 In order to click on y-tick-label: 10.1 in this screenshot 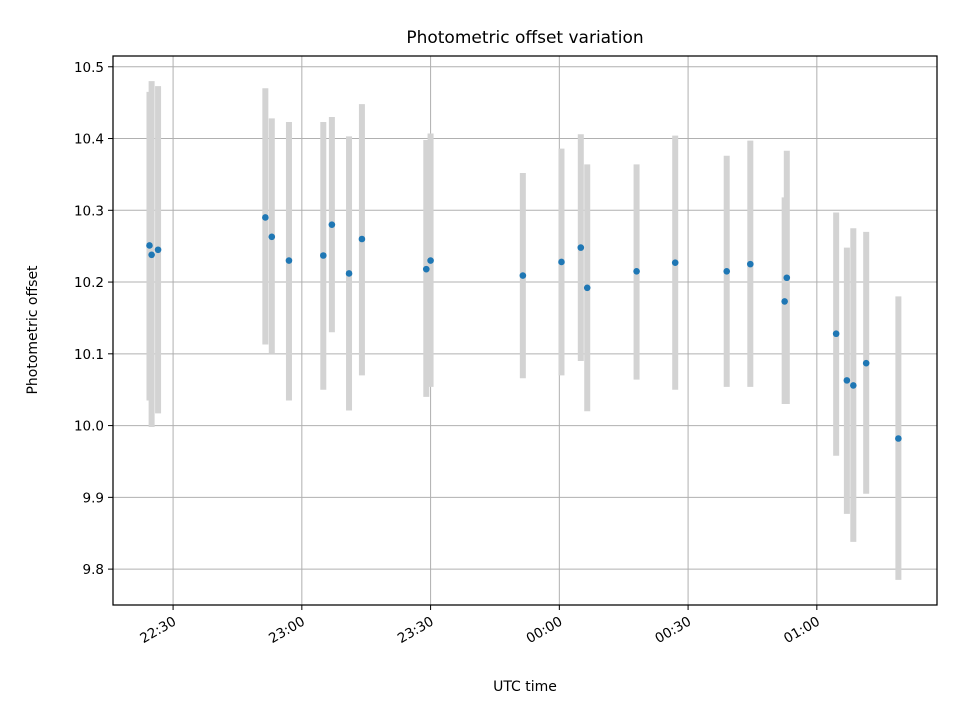, I will do `click(89, 355)`.